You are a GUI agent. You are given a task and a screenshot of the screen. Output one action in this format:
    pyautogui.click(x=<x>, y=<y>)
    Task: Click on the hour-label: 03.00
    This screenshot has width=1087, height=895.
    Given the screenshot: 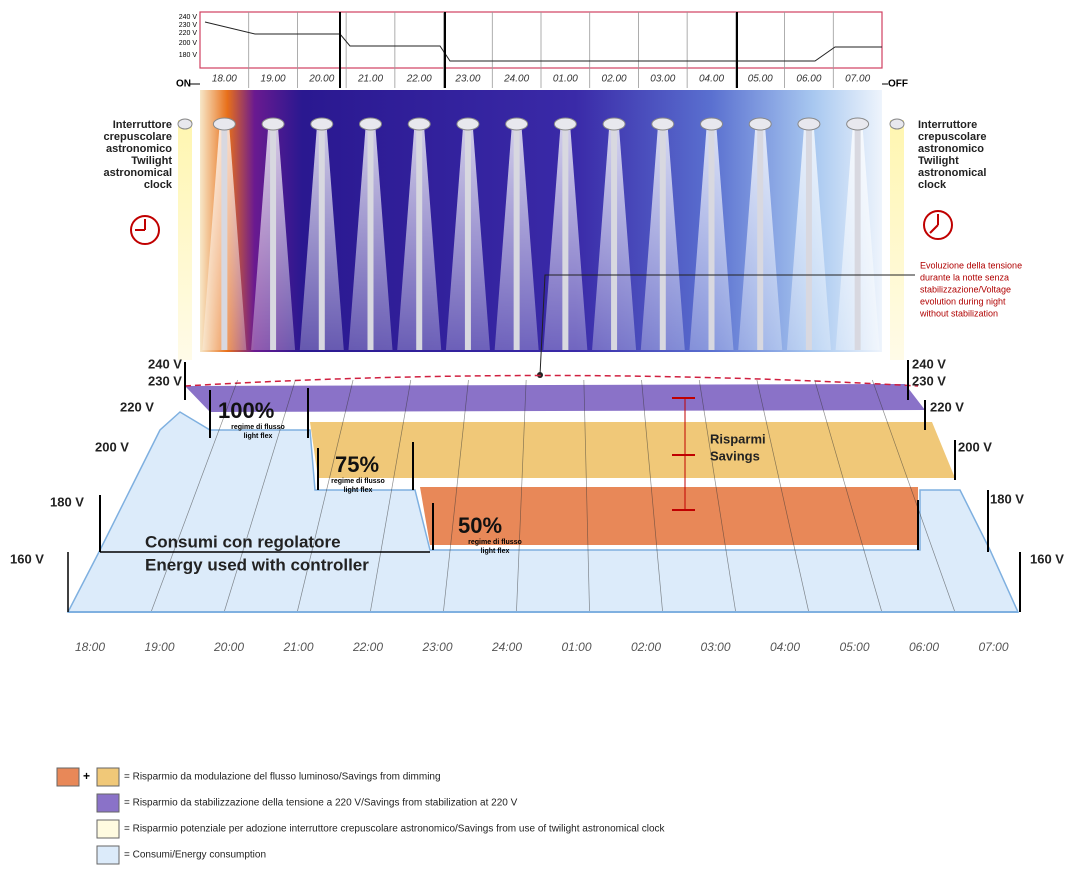 What is the action you would take?
    pyautogui.click(x=662, y=79)
    